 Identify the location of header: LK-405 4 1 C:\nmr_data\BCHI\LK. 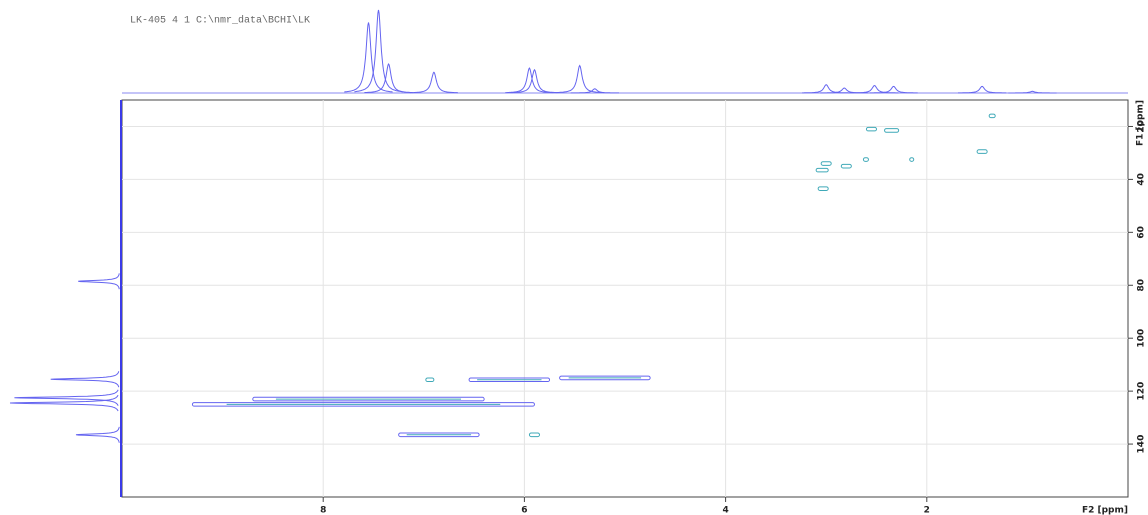
(220, 21).